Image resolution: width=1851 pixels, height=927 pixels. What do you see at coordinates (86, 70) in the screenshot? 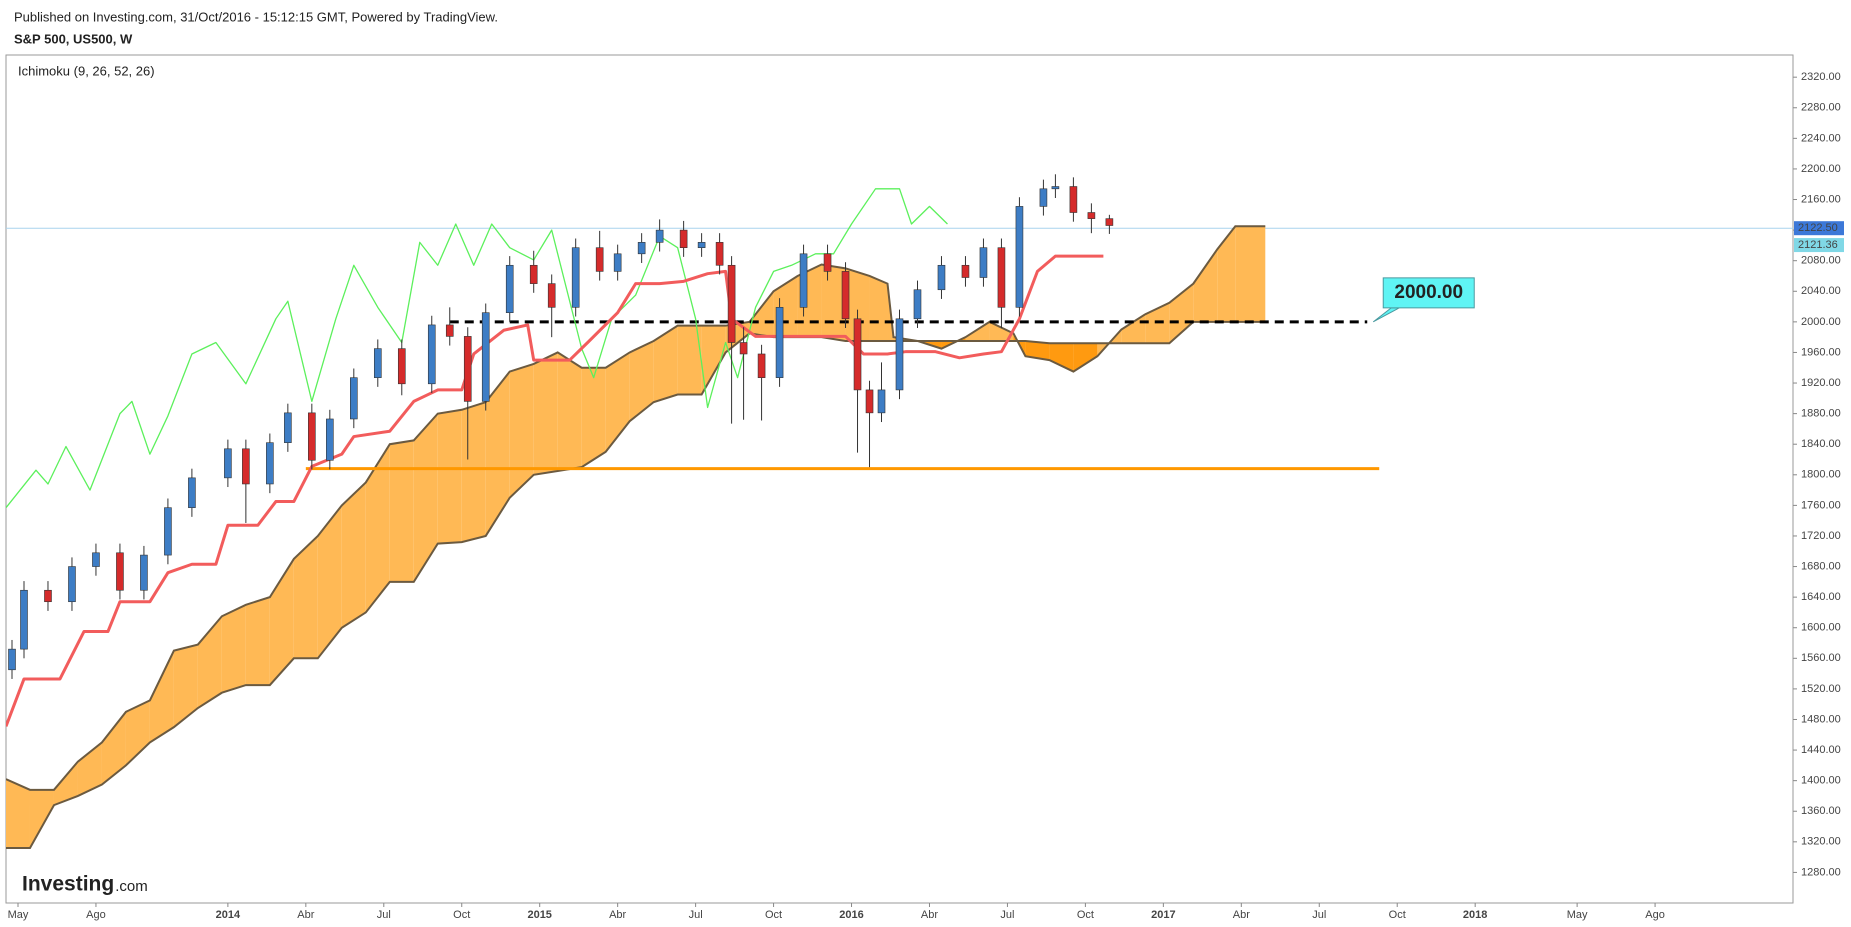
I see `indicator-label: Ichimoku (9, 26, 52, 26)` at bounding box center [86, 70].